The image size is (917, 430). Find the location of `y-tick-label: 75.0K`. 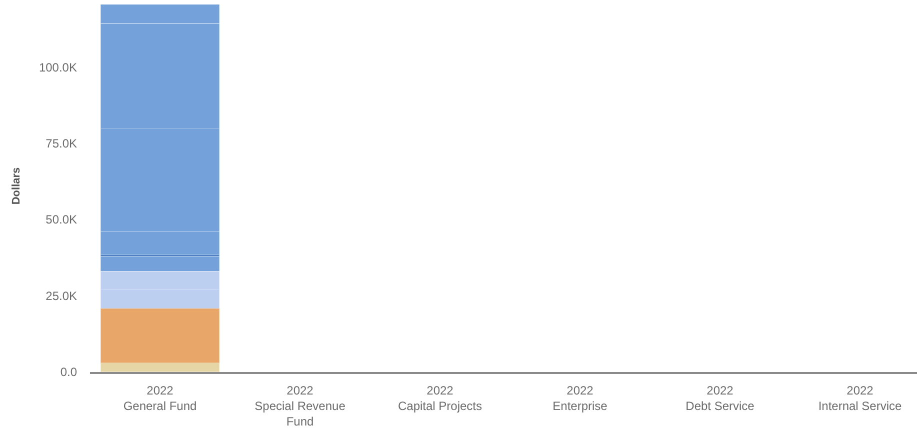

y-tick-label: 75.0K is located at coordinates (61, 143).